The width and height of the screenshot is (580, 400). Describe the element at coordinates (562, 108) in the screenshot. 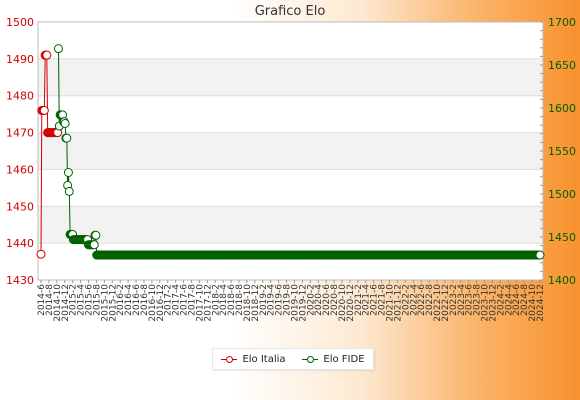

I see `y-right-tick-label: 1600` at that location.